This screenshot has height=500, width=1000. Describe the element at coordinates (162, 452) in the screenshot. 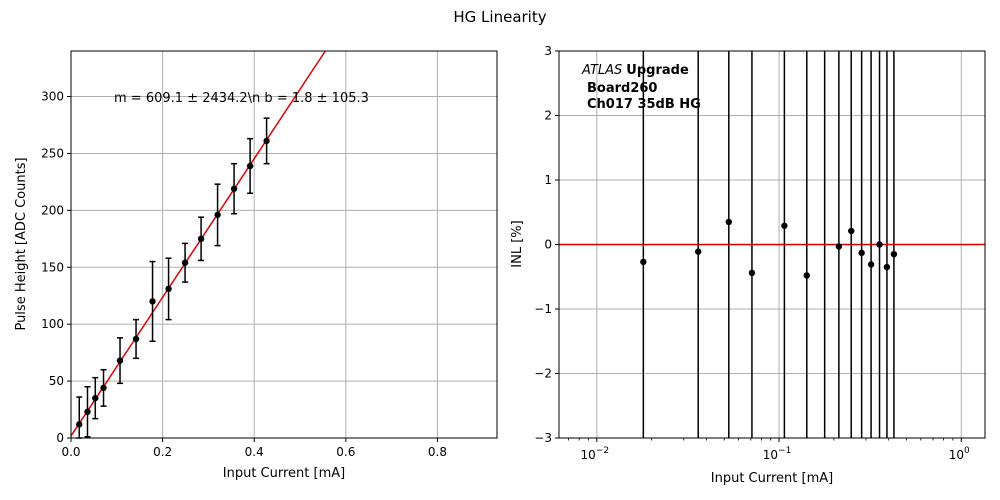

I see `left-x-tick-label: 0.2` at that location.